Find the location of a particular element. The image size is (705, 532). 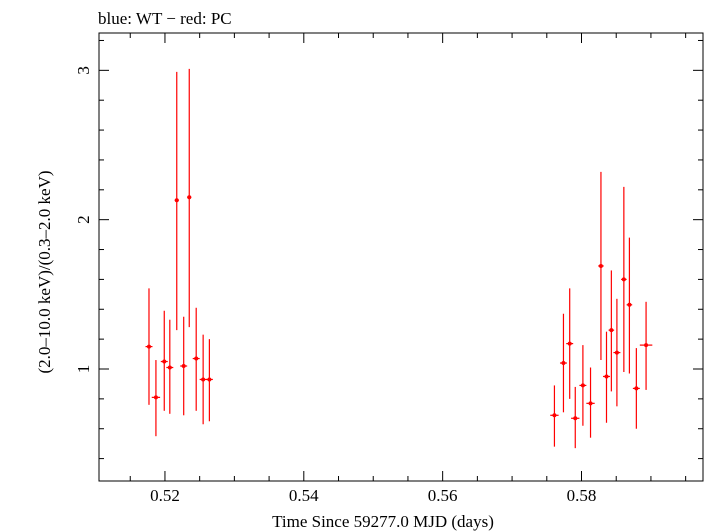

x-axis-label: Time Since 59277.0 MJD (days) is located at coordinates (383, 521).